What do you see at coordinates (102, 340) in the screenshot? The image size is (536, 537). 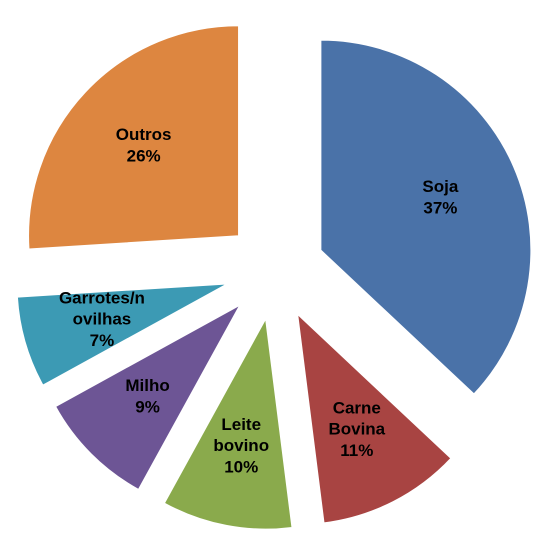 I see `value-label: 7%` at bounding box center [102, 340].